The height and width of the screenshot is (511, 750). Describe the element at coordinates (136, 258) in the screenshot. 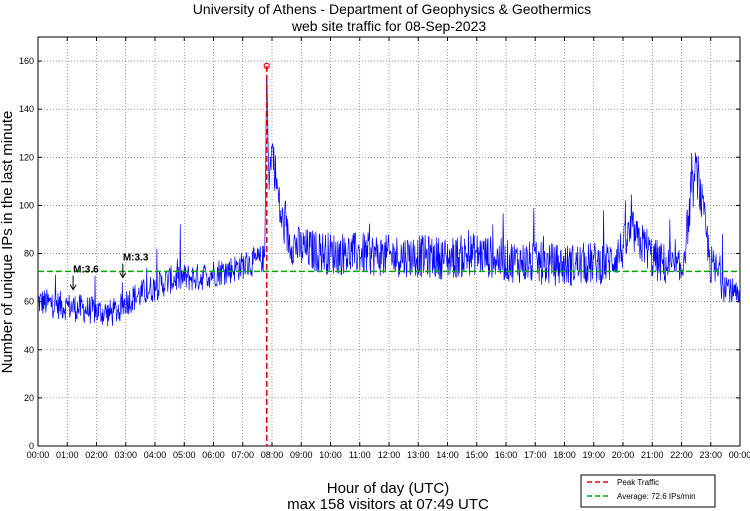

I see `annotation-label: M:3.3` at that location.